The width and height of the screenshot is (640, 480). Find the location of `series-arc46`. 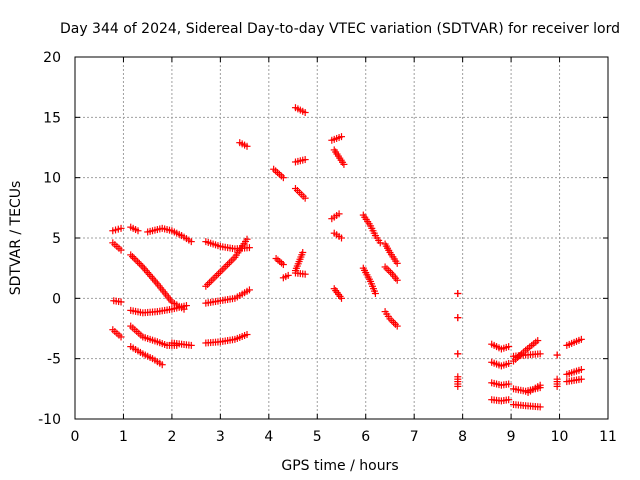

series-arc46 is located at coordinates (527, 406).